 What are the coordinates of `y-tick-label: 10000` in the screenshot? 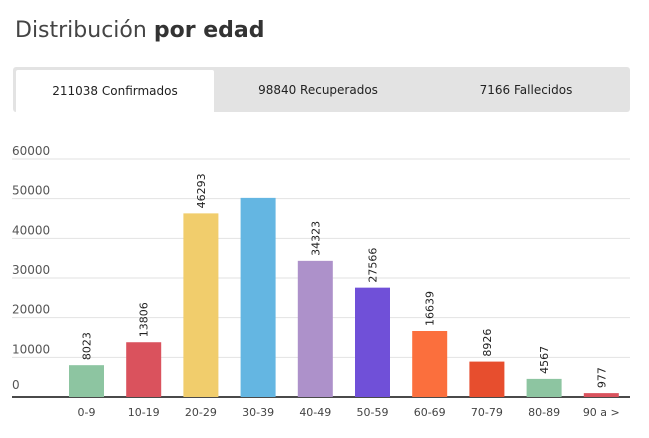 It's located at (31, 349).